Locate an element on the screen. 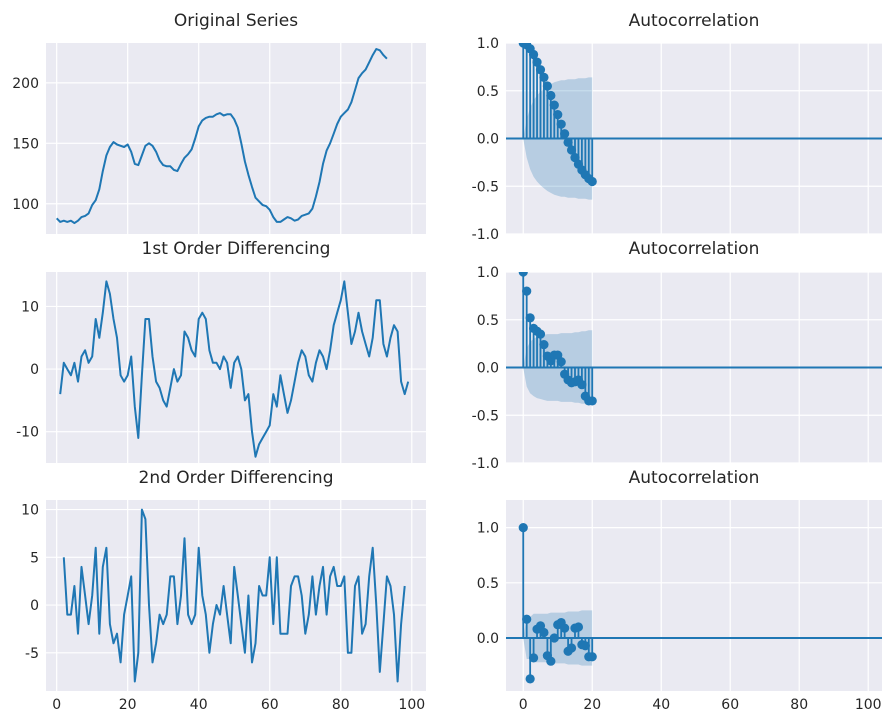 The image size is (894, 723). y-tick-label: 100 is located at coordinates (25, 205).